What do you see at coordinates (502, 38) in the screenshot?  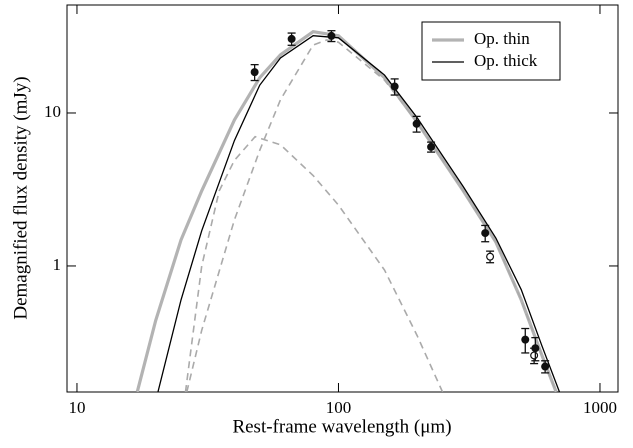 I see `legend-label: Op. thin` at bounding box center [502, 38].